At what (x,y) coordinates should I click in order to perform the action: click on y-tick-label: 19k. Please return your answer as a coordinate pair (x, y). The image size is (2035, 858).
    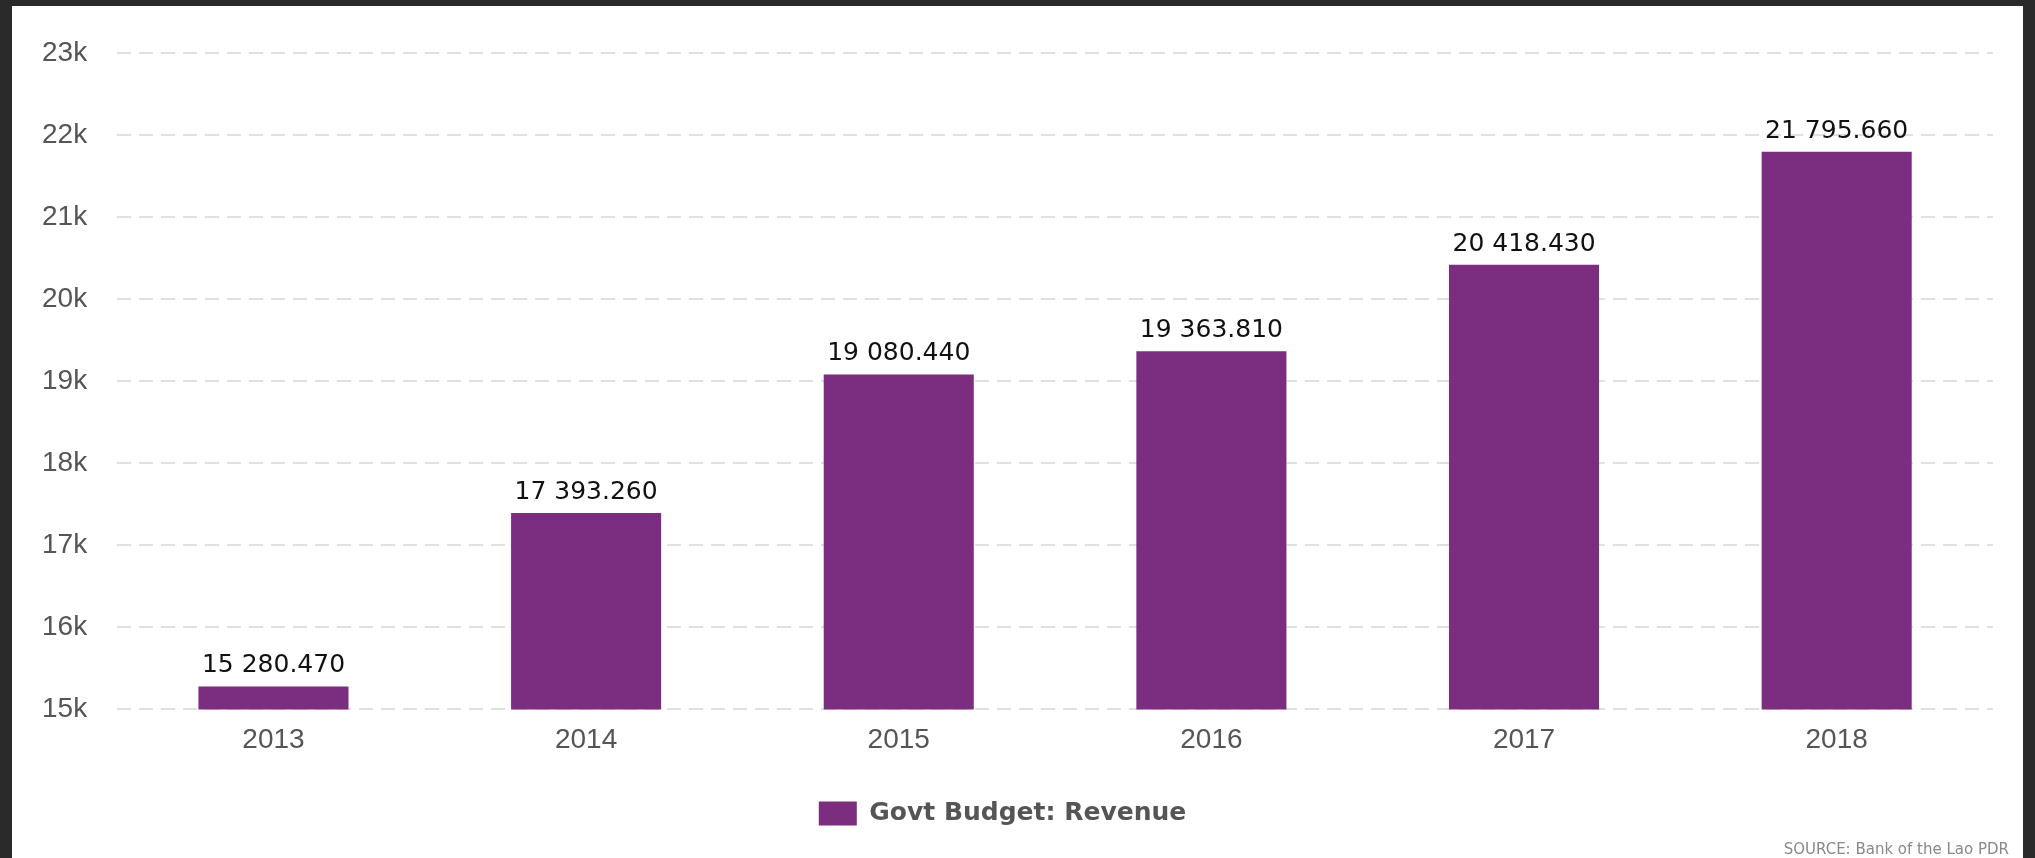
    Looking at the image, I should click on (65, 379).